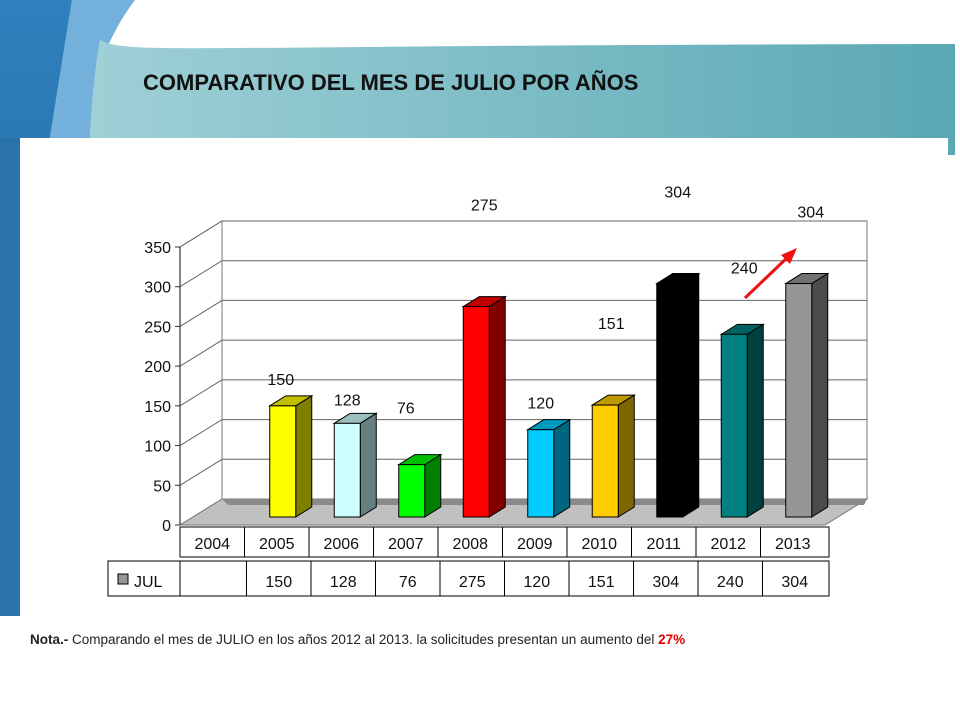  I want to click on bar-2011, so click(678, 395).